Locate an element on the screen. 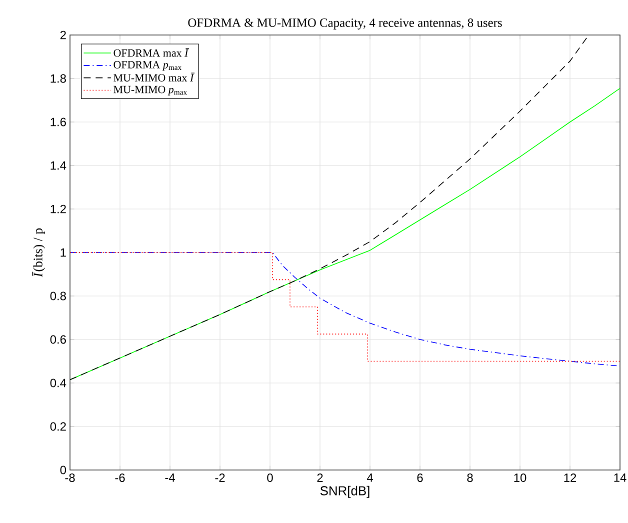 The image size is (628, 523). y-tick-label: 1.6 is located at coordinates (58, 122).